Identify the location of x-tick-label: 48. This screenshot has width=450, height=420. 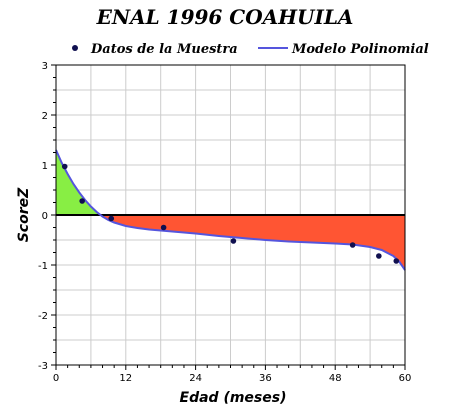
(335, 378).